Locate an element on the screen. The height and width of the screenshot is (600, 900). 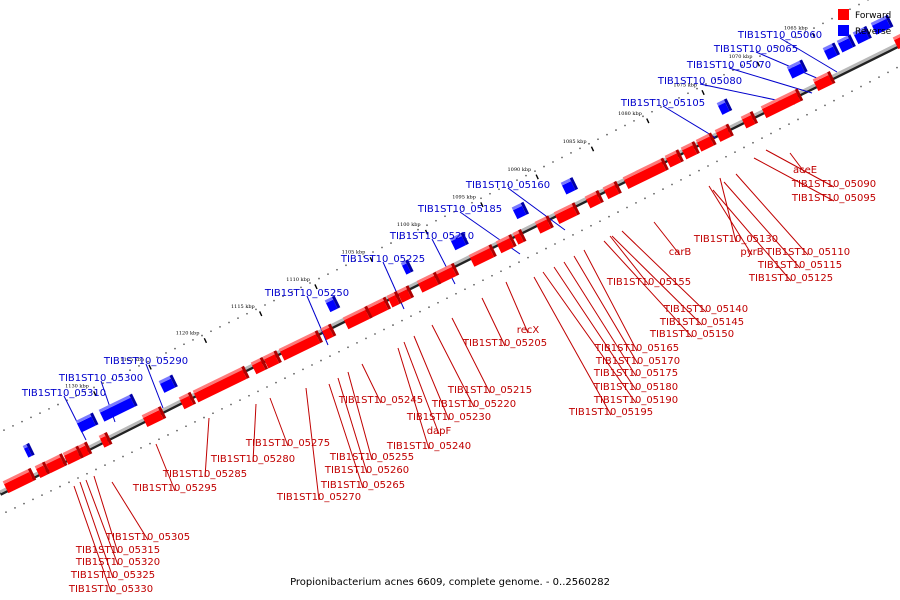
leader-pyrb is located at coordinates (730, 220).